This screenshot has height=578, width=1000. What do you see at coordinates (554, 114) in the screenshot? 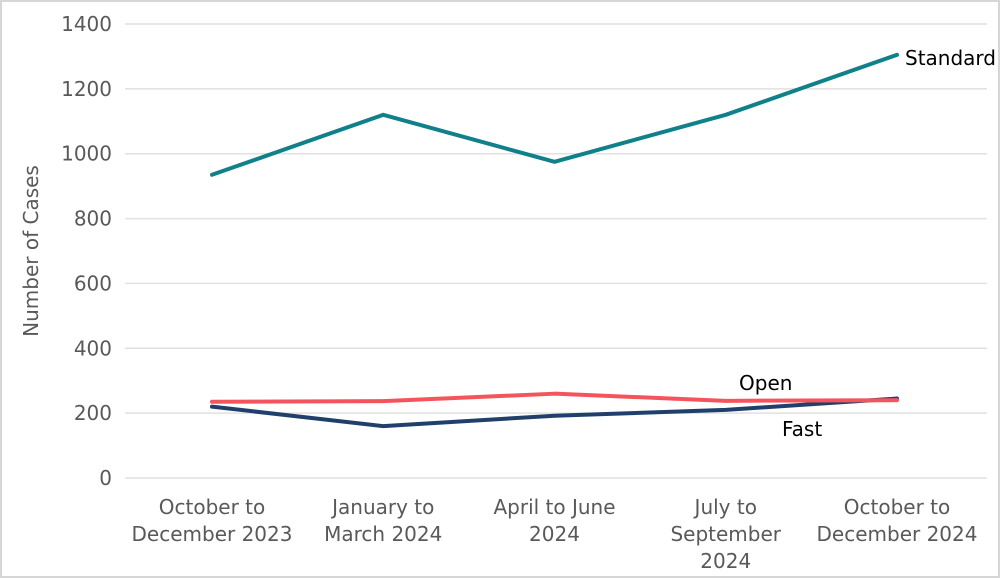
I see `series-line-standard` at bounding box center [554, 114].